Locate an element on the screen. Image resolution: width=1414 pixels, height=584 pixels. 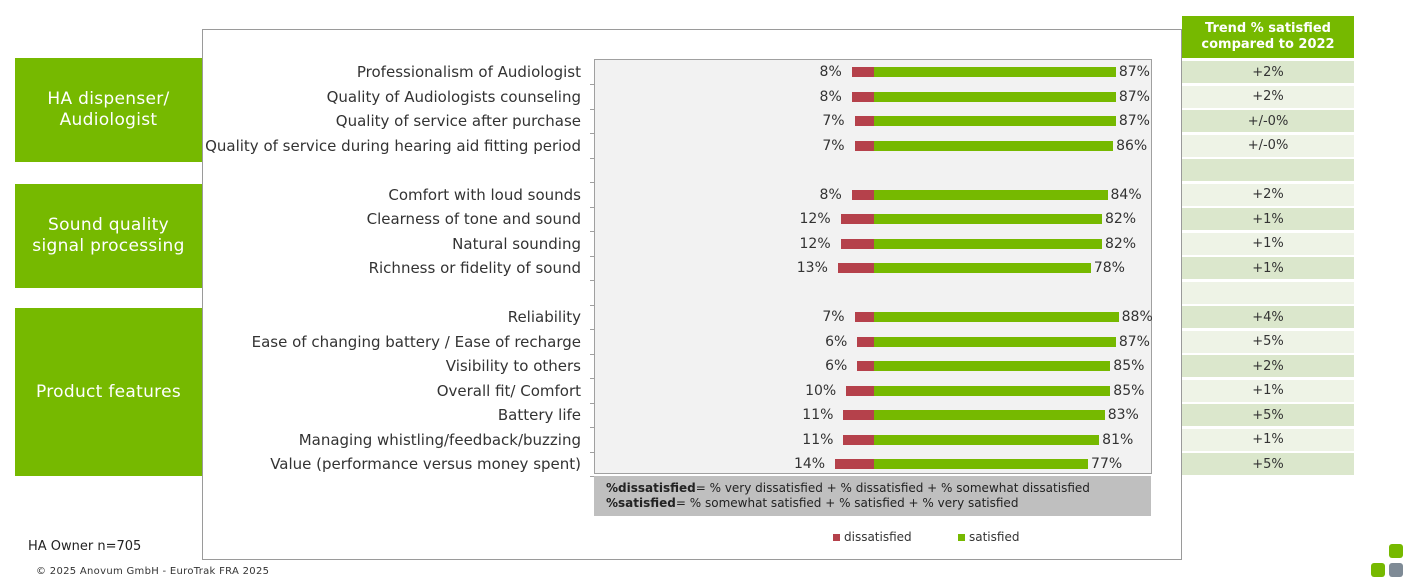
value-label-dissatisfied: 11% is located at coordinates (818, 415).